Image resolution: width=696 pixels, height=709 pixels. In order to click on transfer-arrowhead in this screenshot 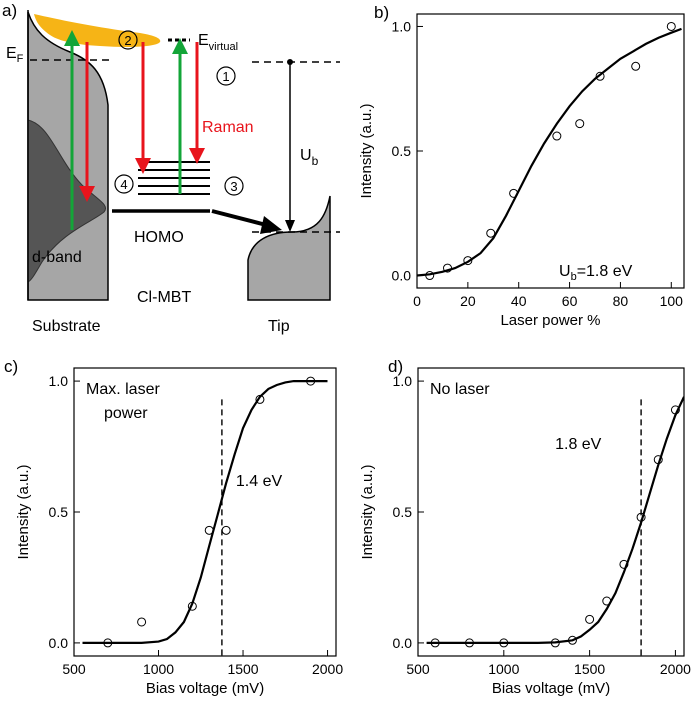, I will do `click(271, 225)`.